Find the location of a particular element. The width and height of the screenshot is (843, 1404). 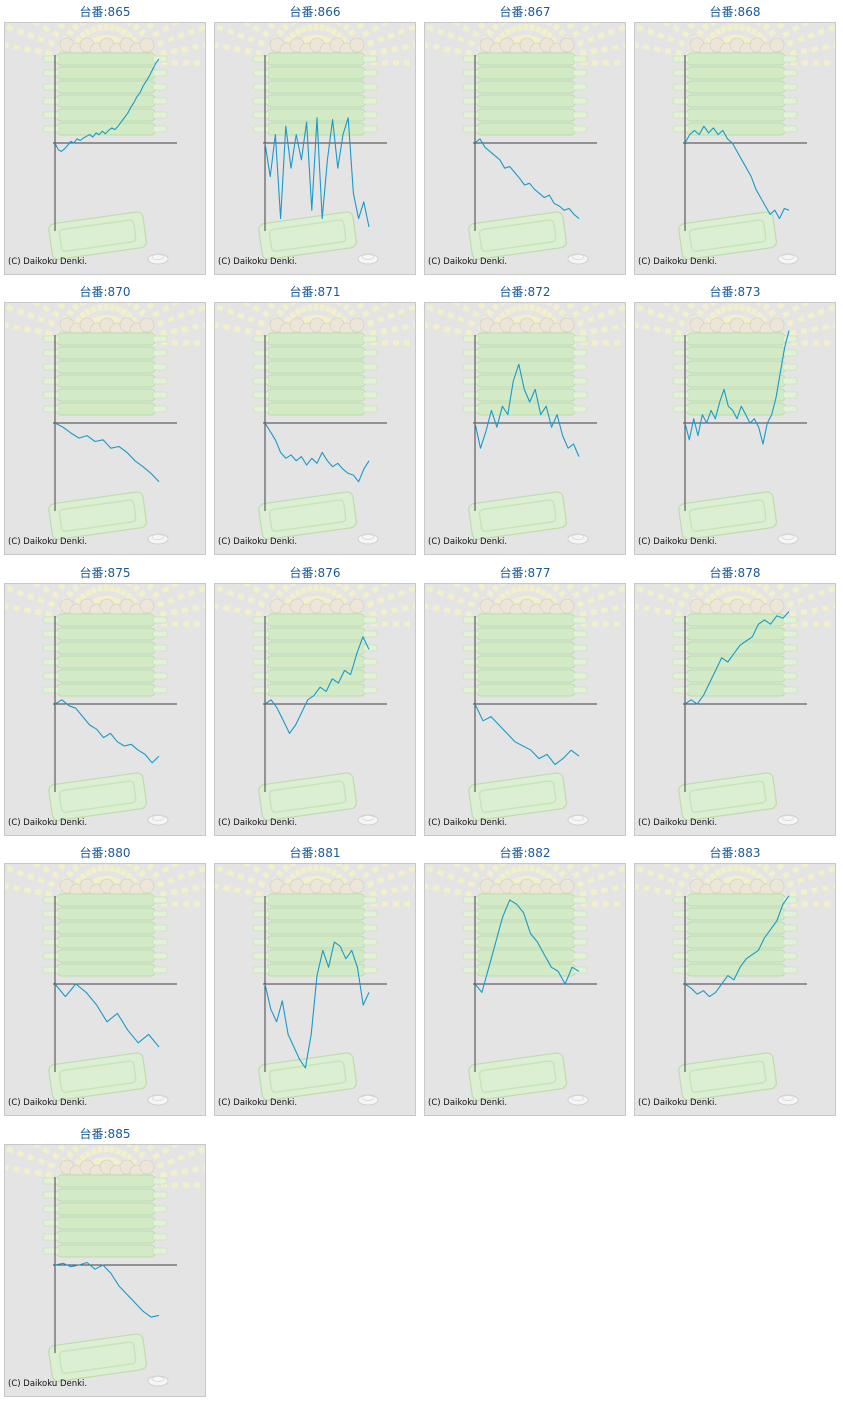

data-series-line is located at coordinates (737, 658).